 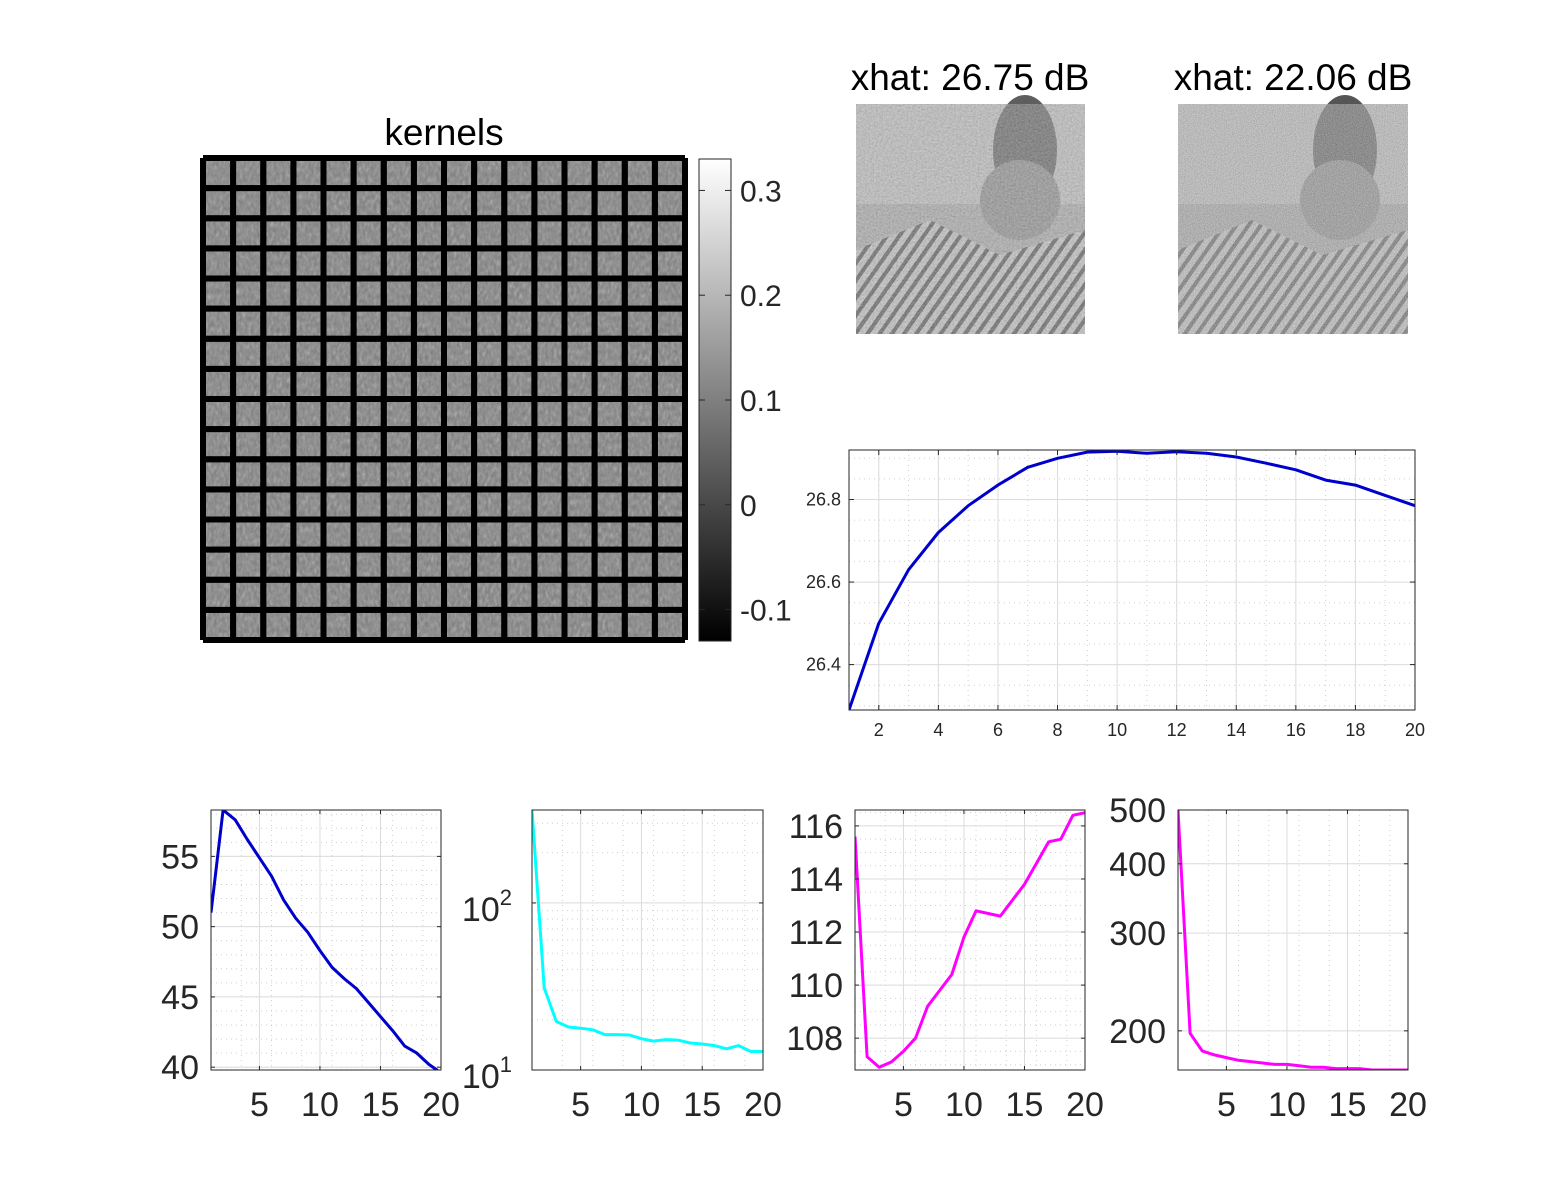 What do you see at coordinates (816, 880) in the screenshot?
I see `y-tick-label: 114` at bounding box center [816, 880].